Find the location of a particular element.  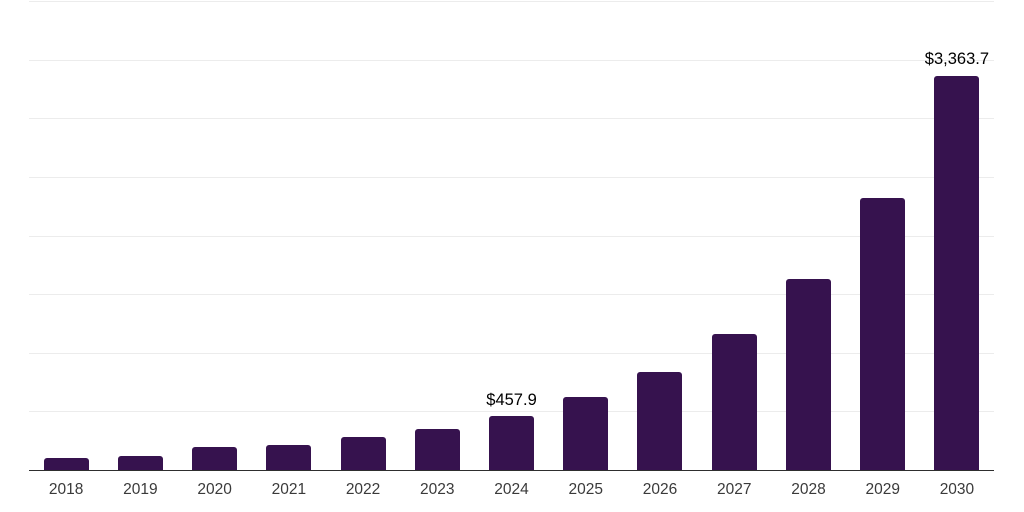

x-tick-2028: 2028 is located at coordinates (808, 489).